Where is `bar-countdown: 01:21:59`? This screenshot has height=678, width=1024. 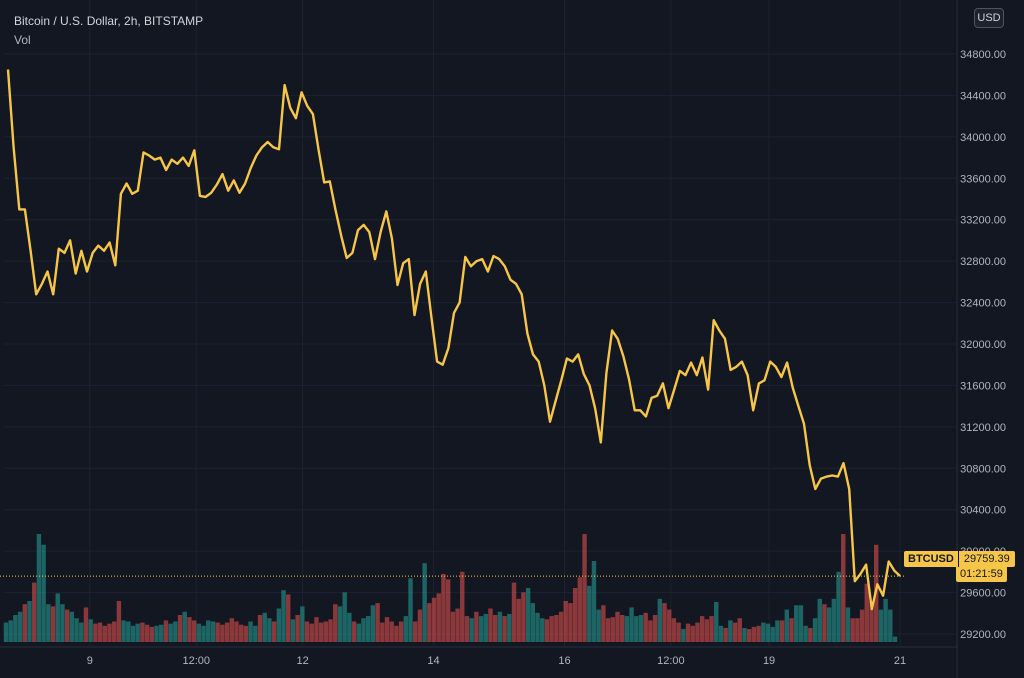
bar-countdown: 01:21:59 is located at coordinates (981, 574).